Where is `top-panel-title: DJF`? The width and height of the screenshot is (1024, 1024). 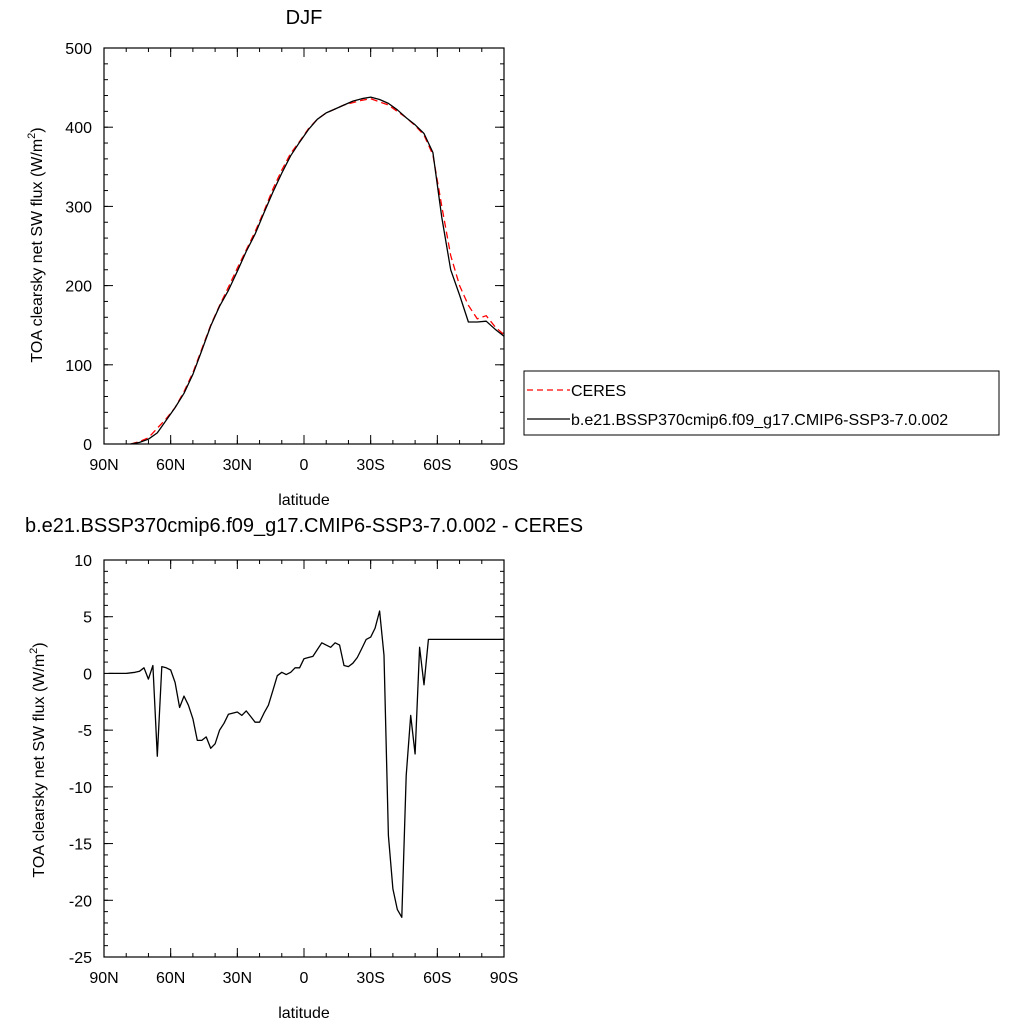 top-panel-title: DJF is located at coordinates (304, 18).